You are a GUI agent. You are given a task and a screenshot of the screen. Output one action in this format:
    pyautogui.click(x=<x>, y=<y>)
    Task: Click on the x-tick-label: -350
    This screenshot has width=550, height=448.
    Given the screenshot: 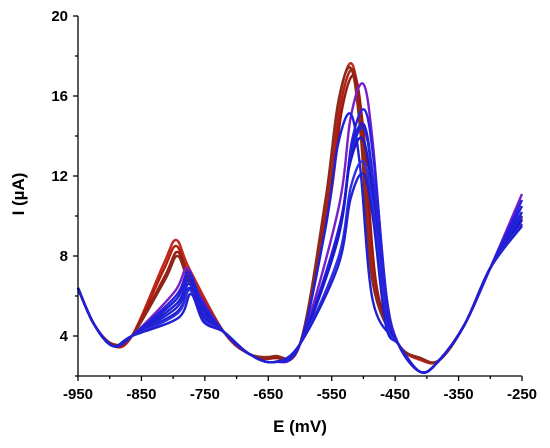 What is the action you would take?
    pyautogui.click(x=459, y=394)
    